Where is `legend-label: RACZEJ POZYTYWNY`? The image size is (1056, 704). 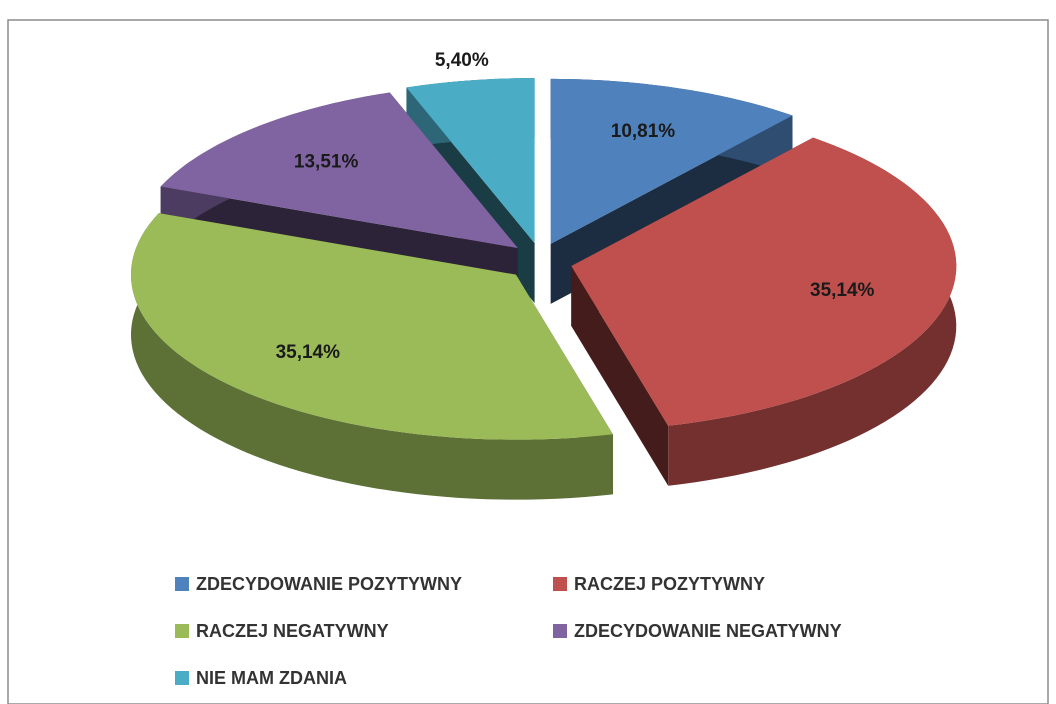
legend-label: RACZEJ POZYTYWNY is located at coordinates (669, 584).